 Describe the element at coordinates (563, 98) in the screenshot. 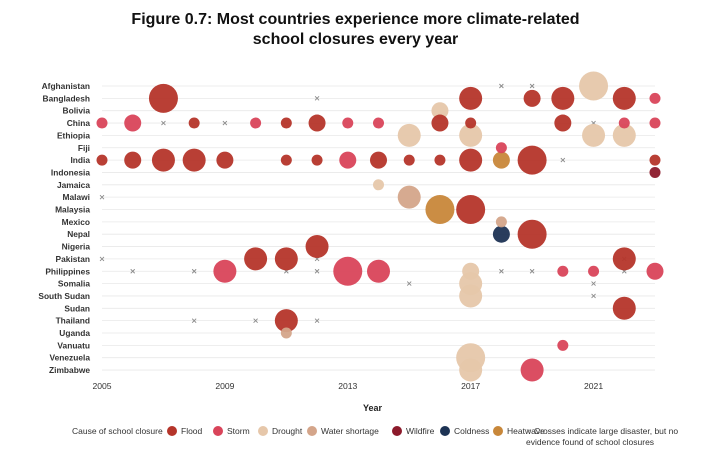

I see `point-bangladesh-2020` at that location.